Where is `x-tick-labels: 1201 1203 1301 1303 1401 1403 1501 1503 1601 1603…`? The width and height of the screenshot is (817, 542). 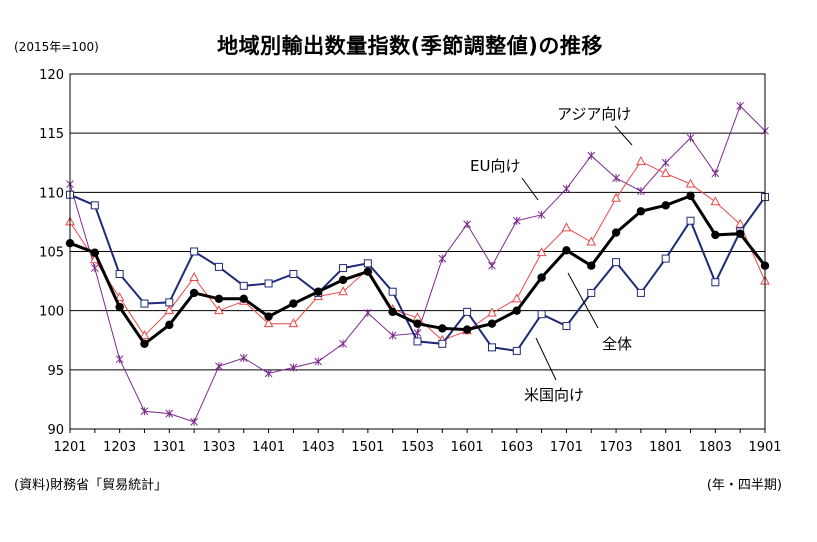
x-tick-labels: 1201 1203 1301 1303 1401 1403 1501 1503 1601 1603… is located at coordinates (417, 442).